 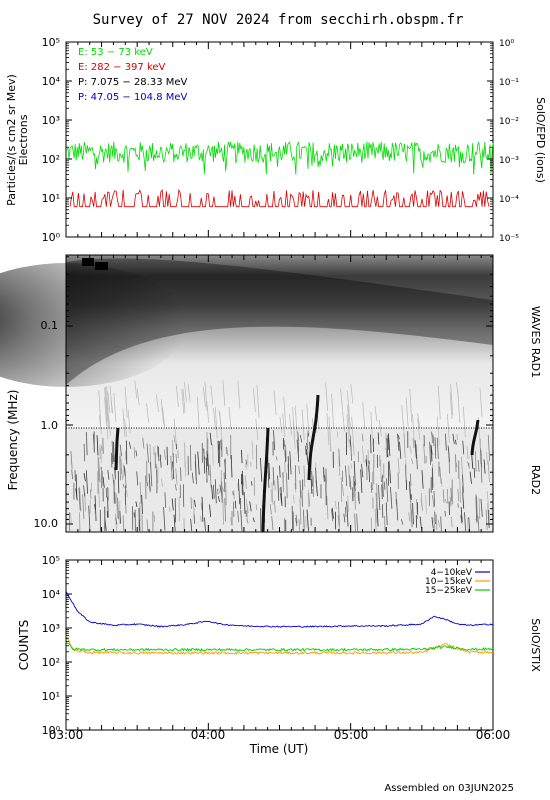 I want to click on stix-legend-15-25: 15−25keV, so click(x=449, y=591).